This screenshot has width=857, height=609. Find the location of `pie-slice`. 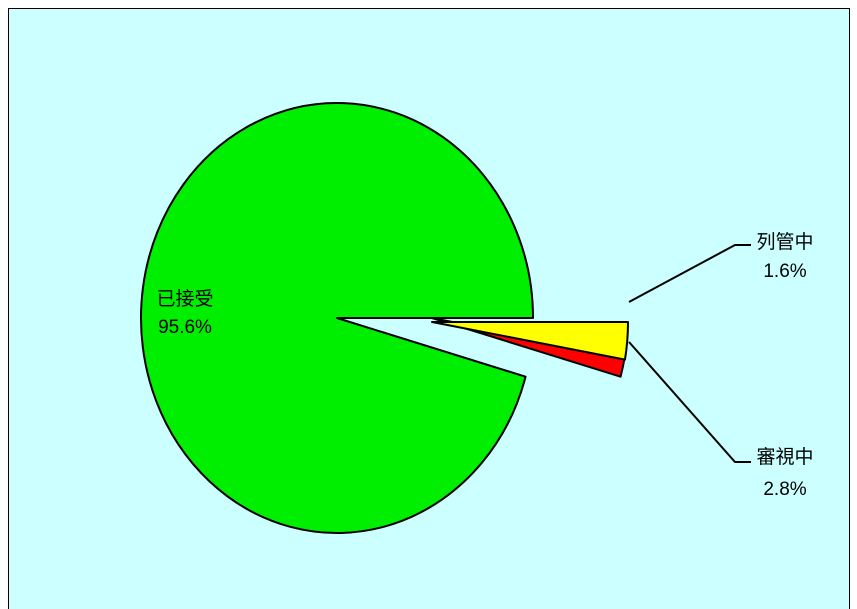

pie-slice is located at coordinates (530, 341).